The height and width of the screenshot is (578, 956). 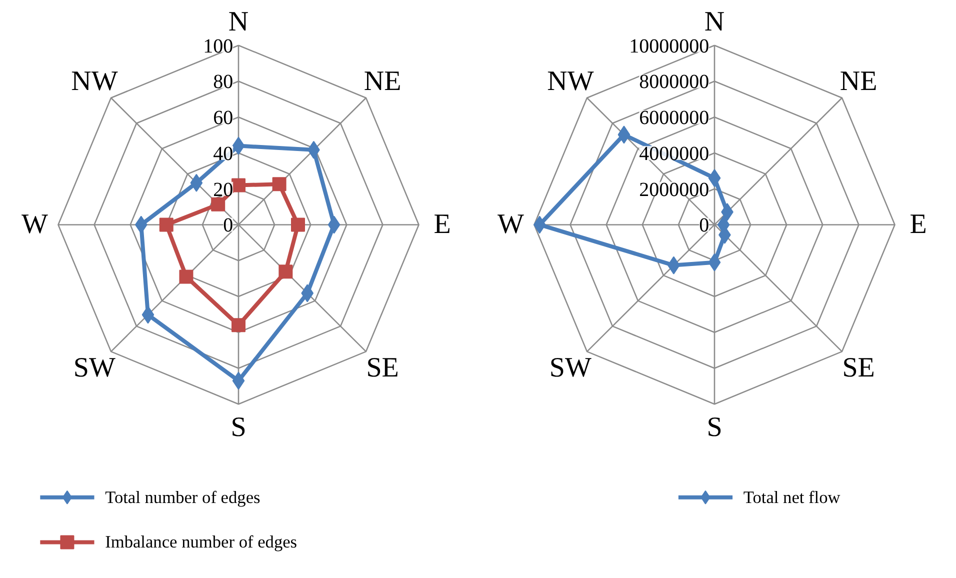 I want to click on legend-label: Imbalance number of edges, so click(x=201, y=542).